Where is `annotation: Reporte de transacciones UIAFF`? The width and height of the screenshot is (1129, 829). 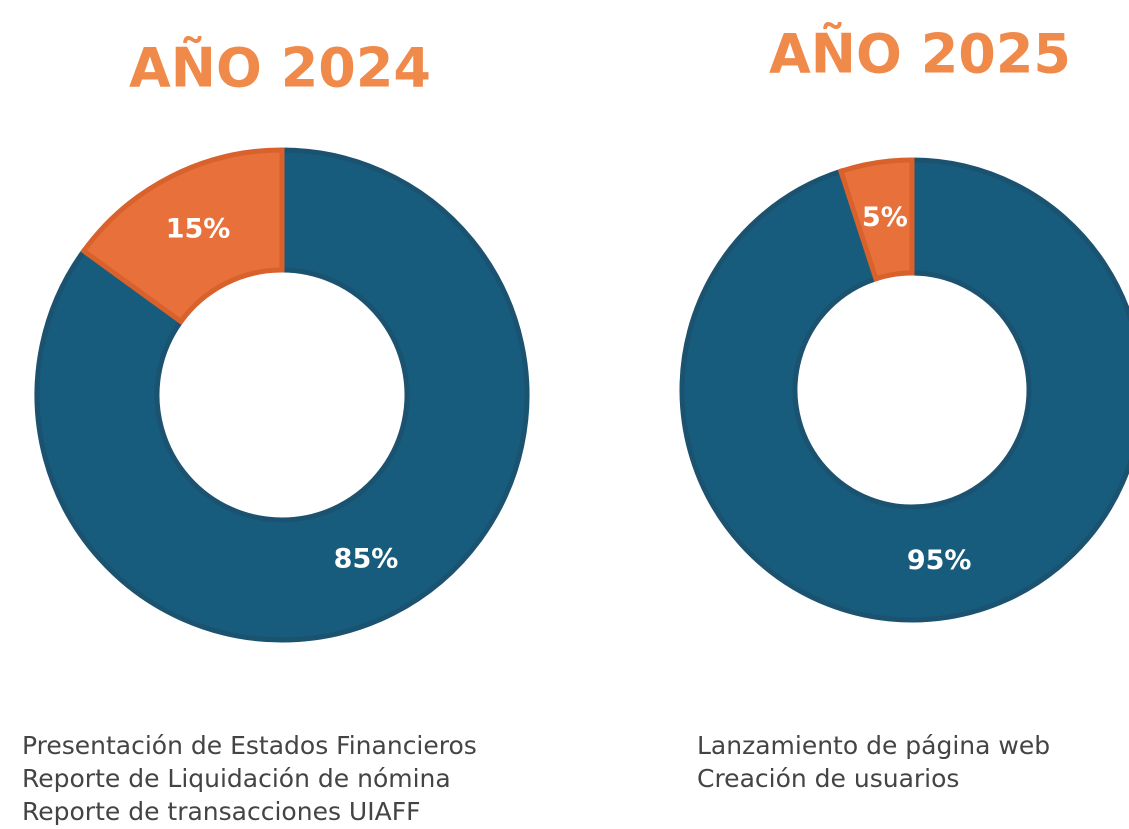 annotation: Reporte de transacciones UIAFF is located at coordinates (221, 811).